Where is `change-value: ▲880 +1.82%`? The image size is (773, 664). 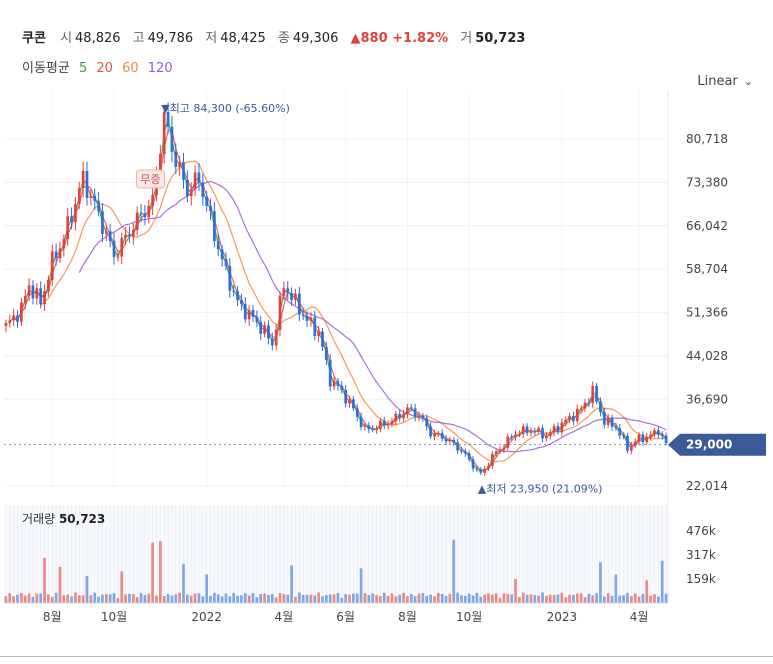 change-value: ▲880 +1.82% is located at coordinates (399, 38).